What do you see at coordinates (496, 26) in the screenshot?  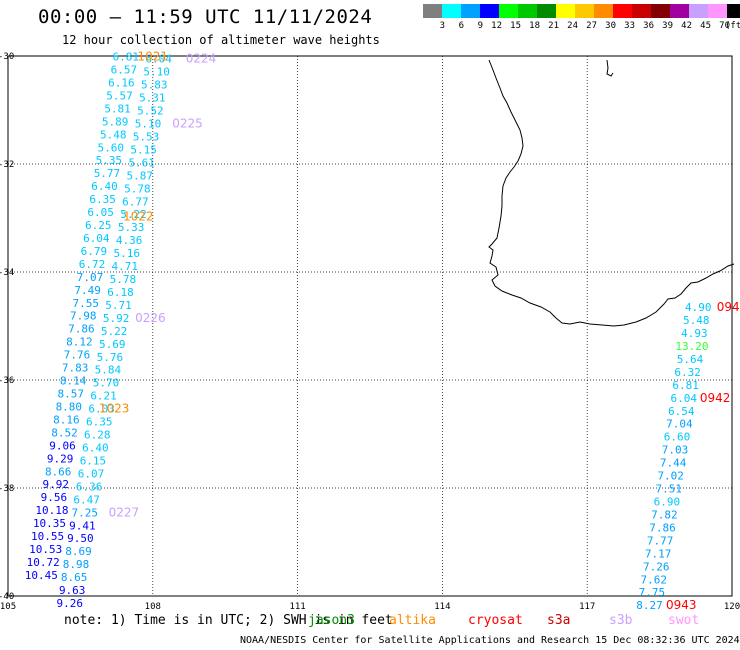 I see `color-scale-label: 12` at bounding box center [496, 26].